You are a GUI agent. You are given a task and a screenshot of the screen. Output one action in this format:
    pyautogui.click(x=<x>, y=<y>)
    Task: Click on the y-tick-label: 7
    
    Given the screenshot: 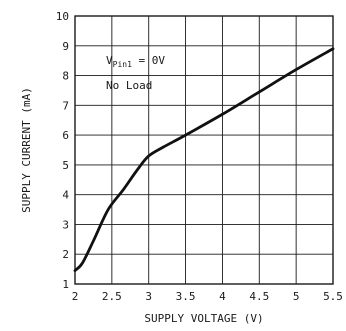 What is the action you would take?
    pyautogui.click(x=65, y=105)
    